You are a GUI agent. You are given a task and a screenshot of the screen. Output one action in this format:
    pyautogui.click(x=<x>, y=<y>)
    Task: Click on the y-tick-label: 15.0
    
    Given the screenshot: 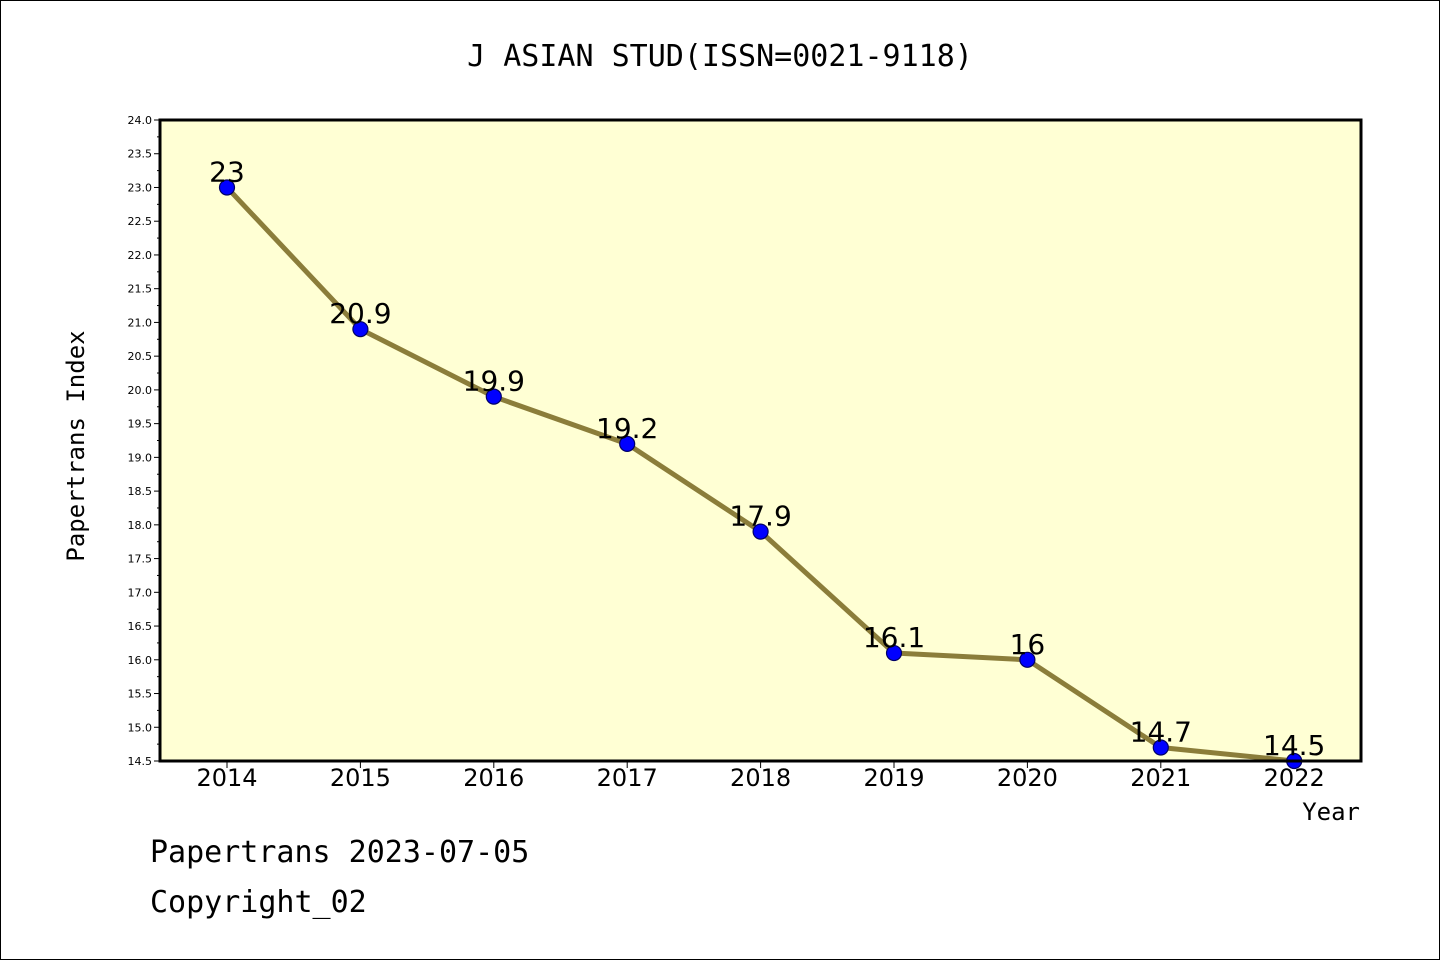 What is the action you would take?
    pyautogui.click(x=140, y=727)
    